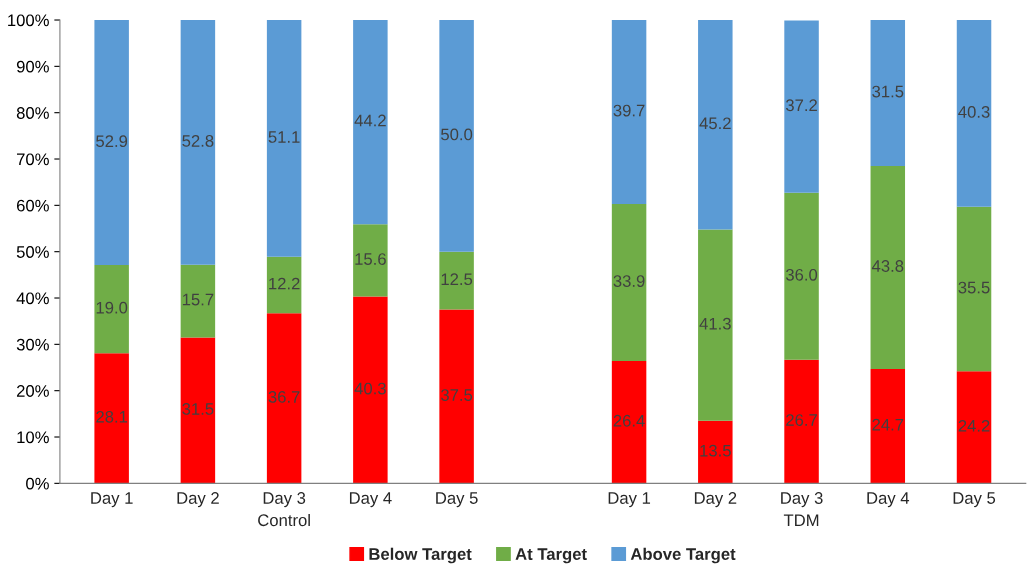  I want to click on data-label: 13.5, so click(715, 450).